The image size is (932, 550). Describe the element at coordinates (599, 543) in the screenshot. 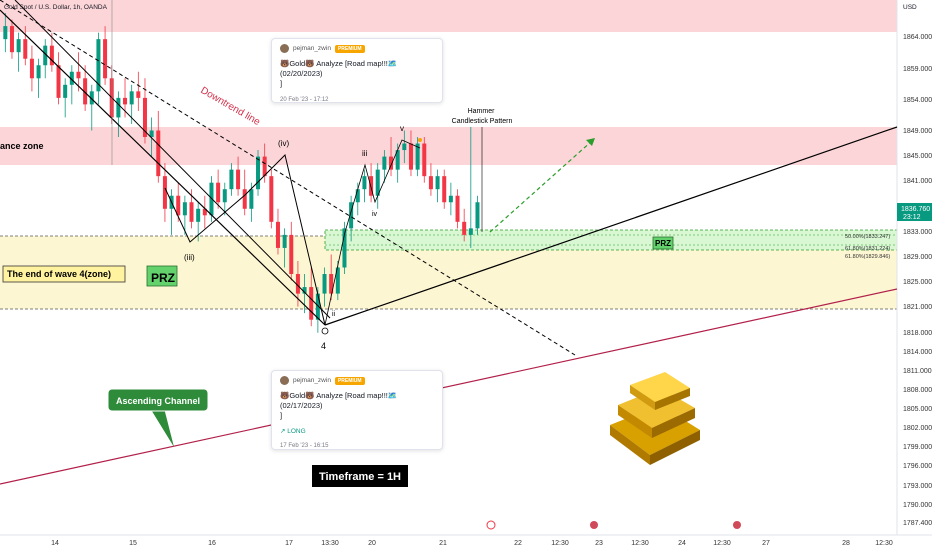

I see `time-tick-label: 23` at that location.